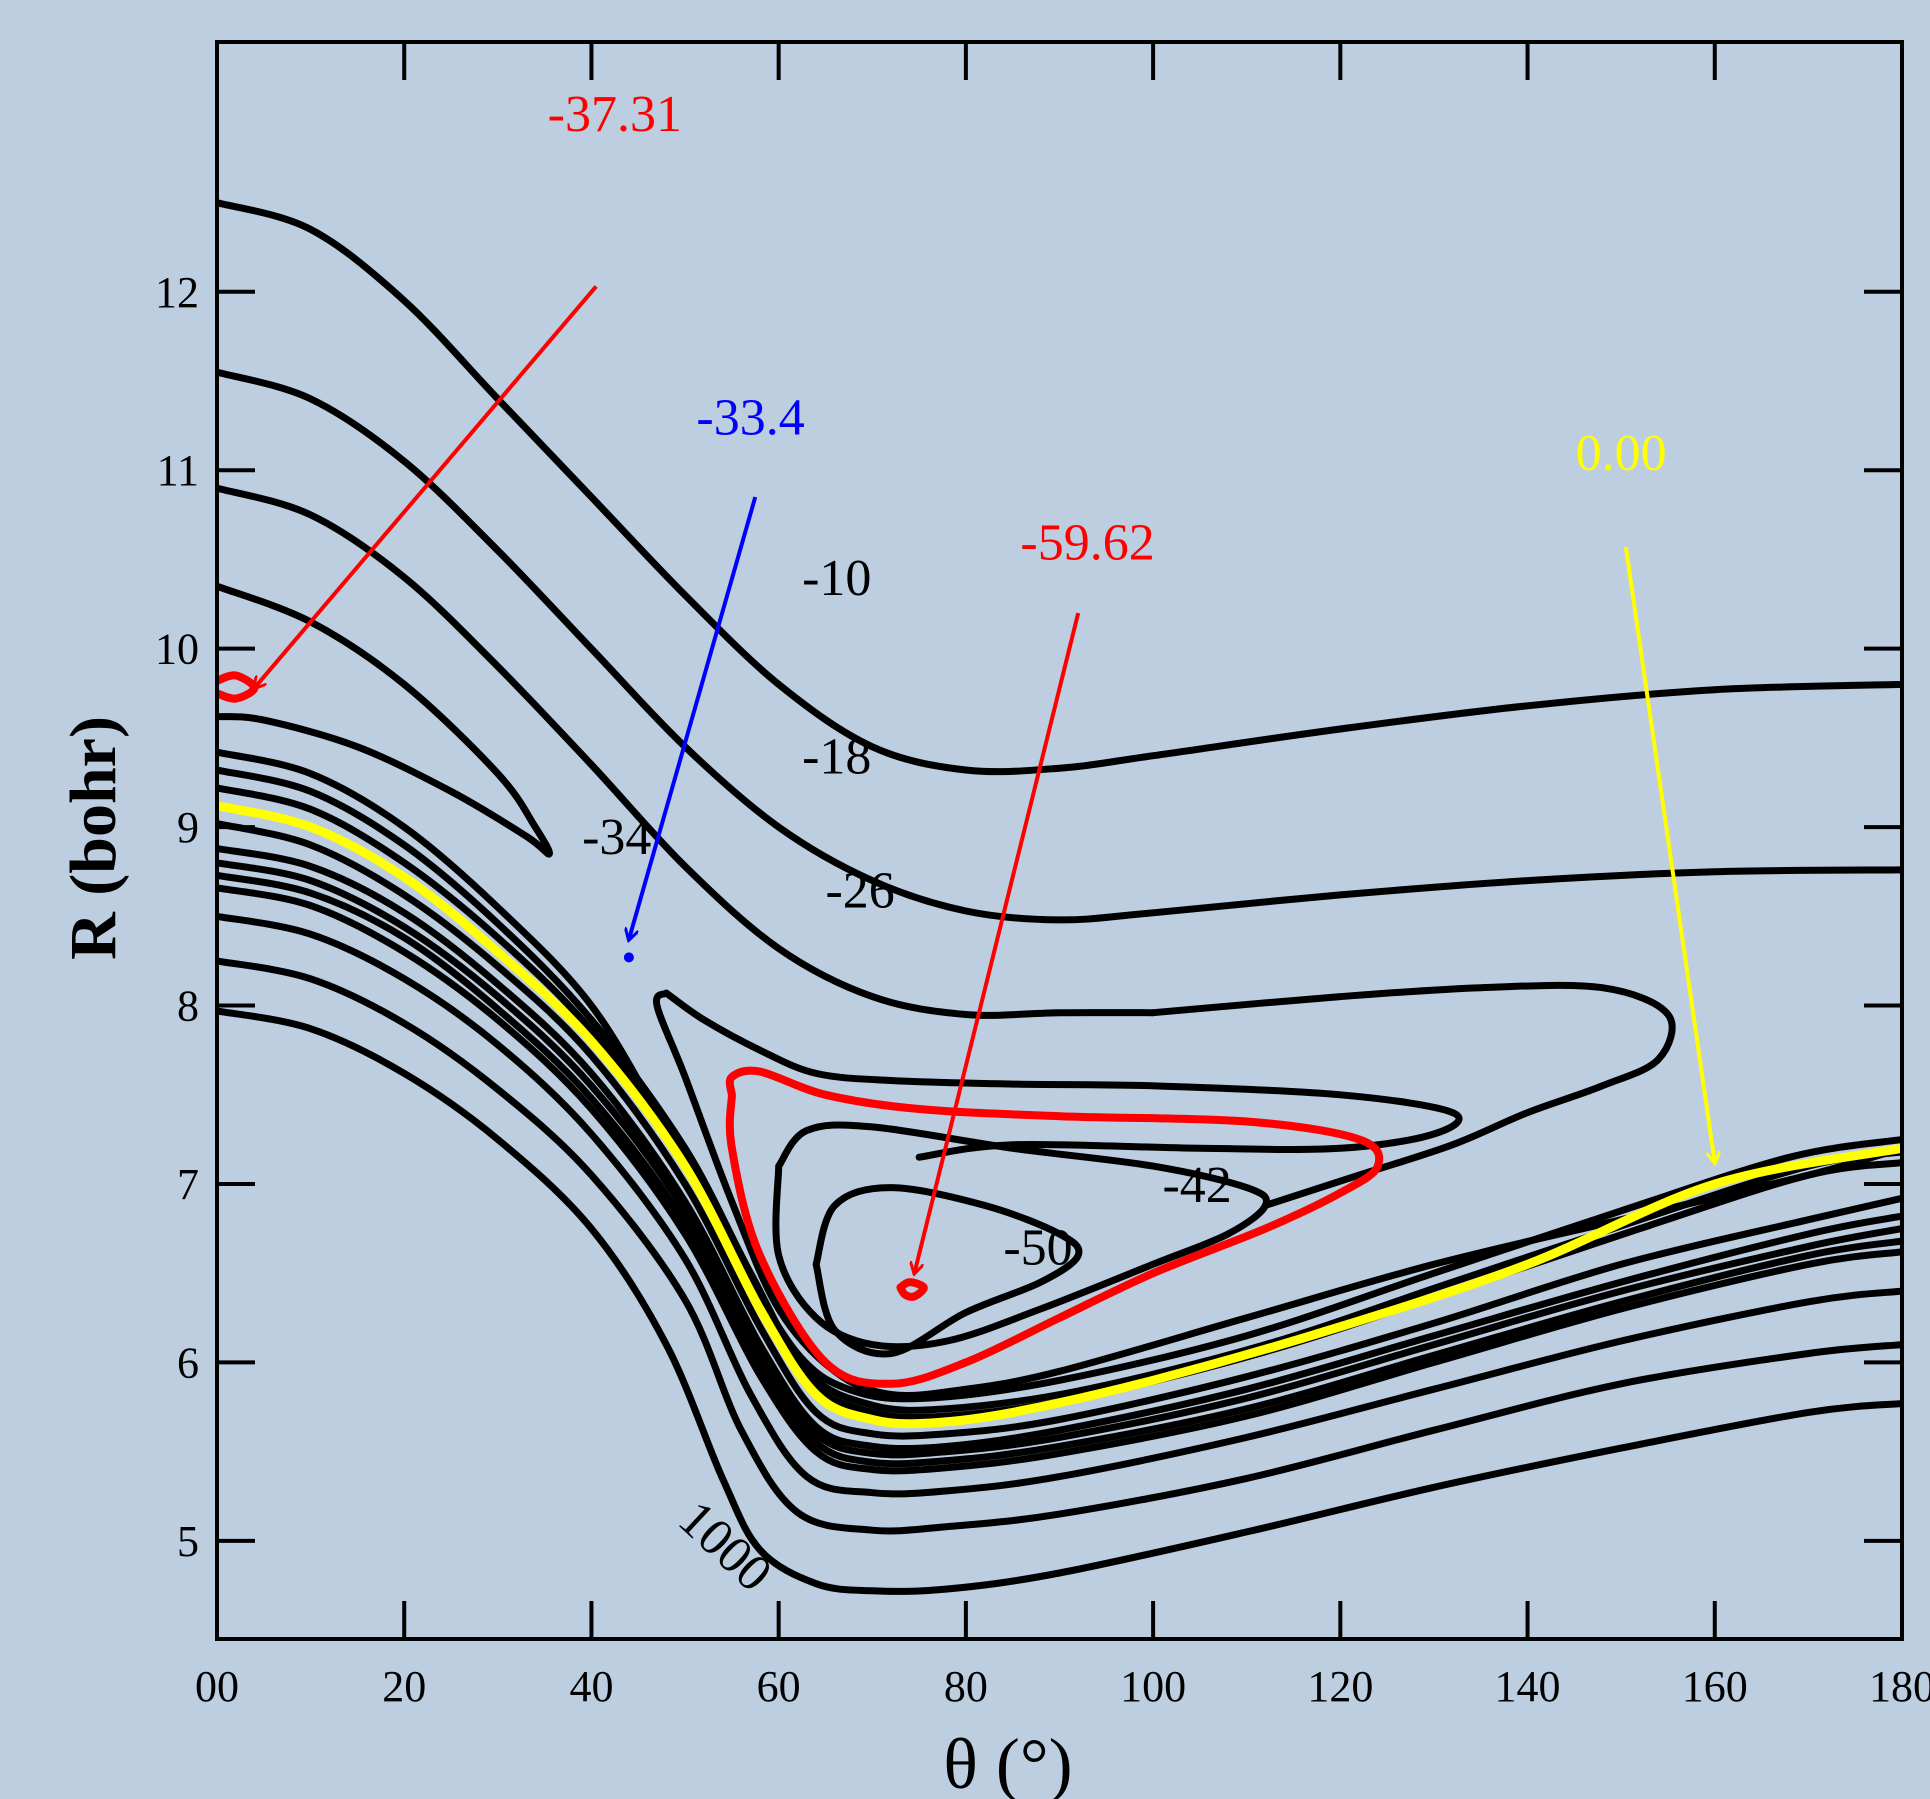  Describe the element at coordinates (1007, 1761) in the screenshot. I see `x-axis-title: θ (°)` at that location.